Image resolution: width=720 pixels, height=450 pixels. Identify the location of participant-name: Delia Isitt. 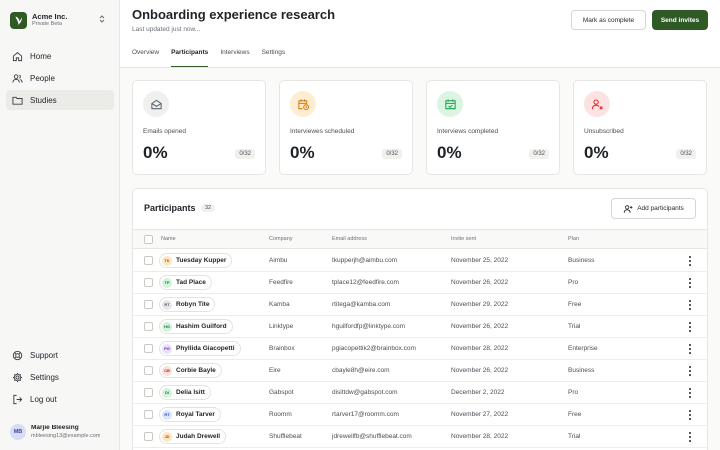
(190, 392).